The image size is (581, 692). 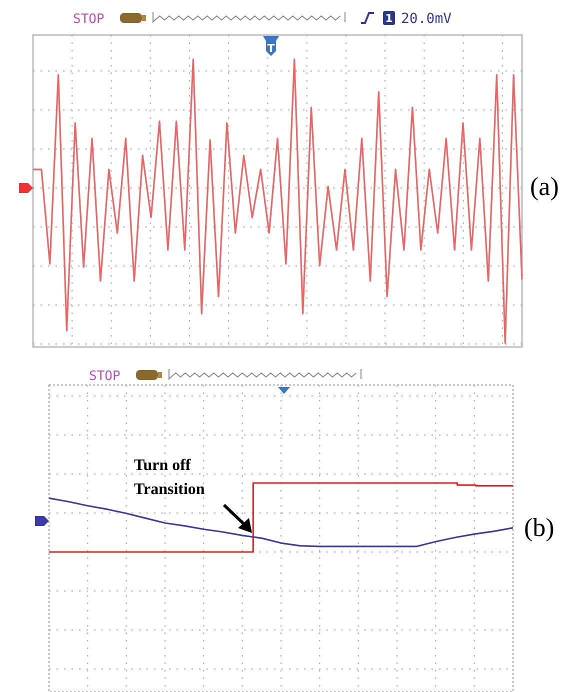 What do you see at coordinates (539, 527) in the screenshot?
I see `text: (b)` at bounding box center [539, 527].